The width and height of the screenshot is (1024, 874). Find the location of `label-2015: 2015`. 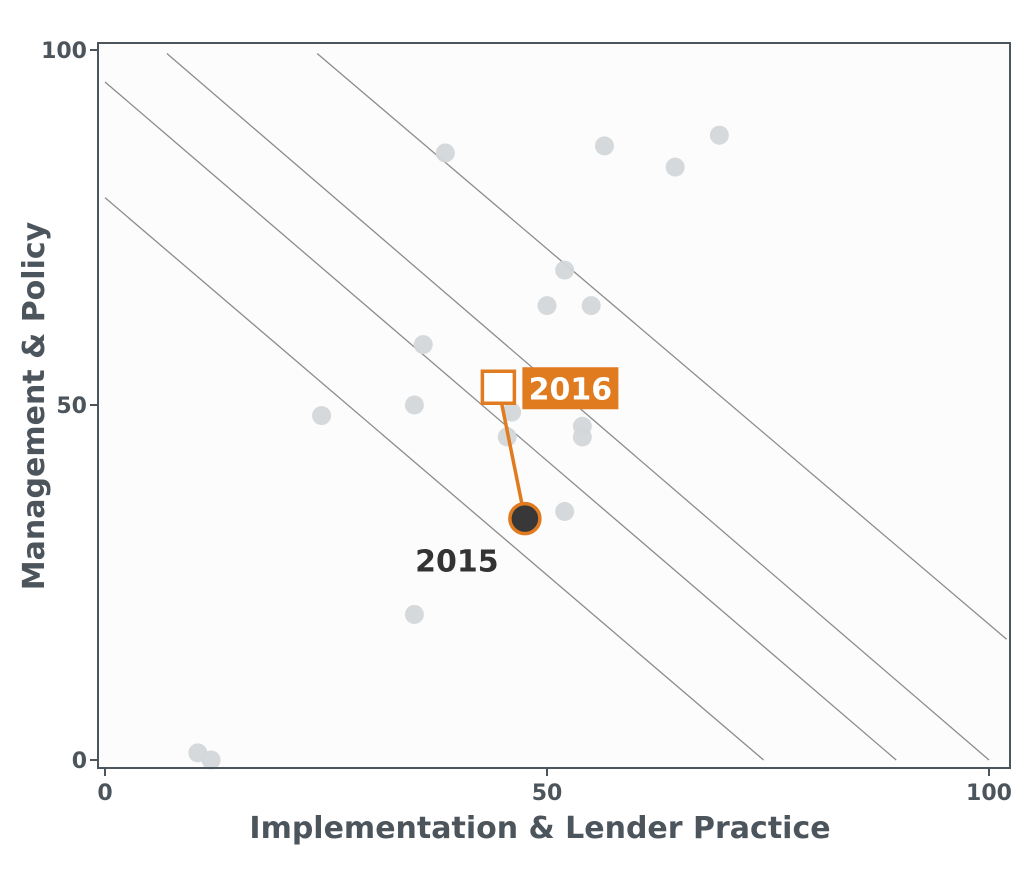

label-2015: 2015 is located at coordinates (457, 562).